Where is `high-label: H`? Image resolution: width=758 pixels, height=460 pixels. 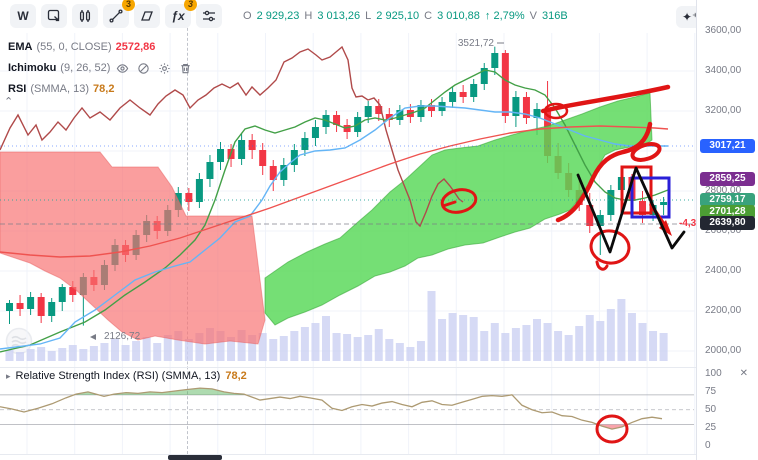
high-label: H is located at coordinates (308, 16).